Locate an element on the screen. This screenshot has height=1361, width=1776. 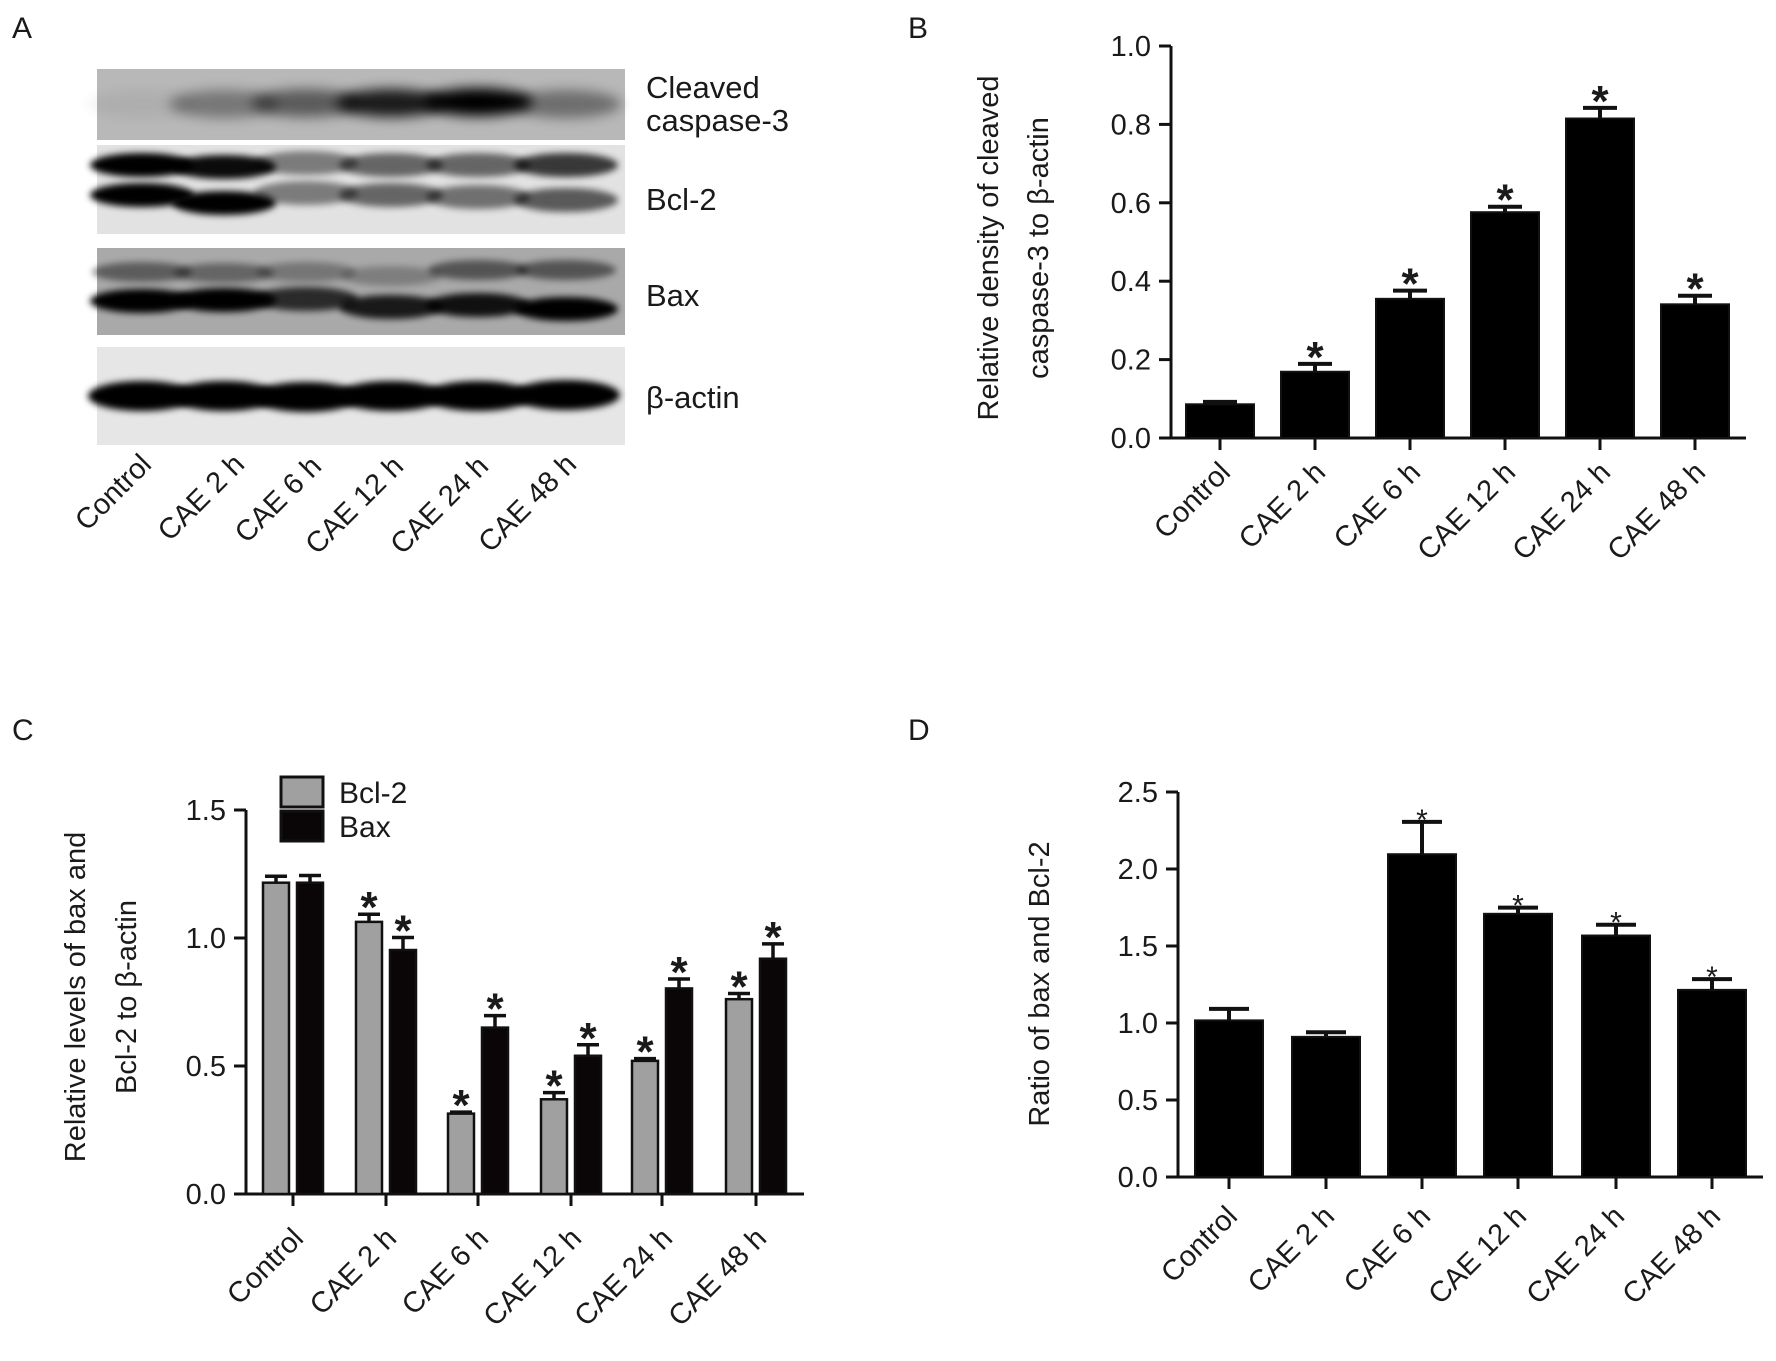
lane-label: Control is located at coordinates (113, 492).